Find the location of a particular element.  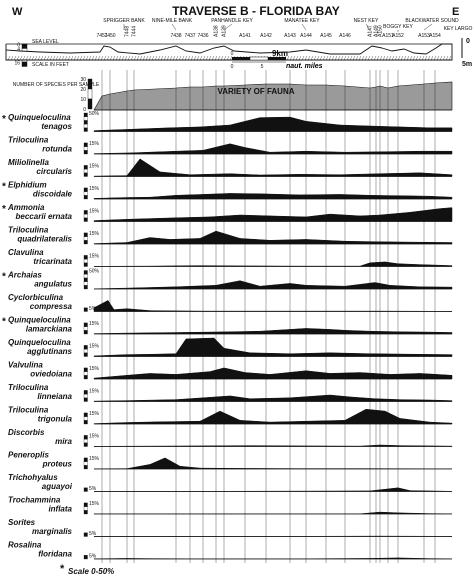

station-label: A154 is located at coordinates (435, 36).